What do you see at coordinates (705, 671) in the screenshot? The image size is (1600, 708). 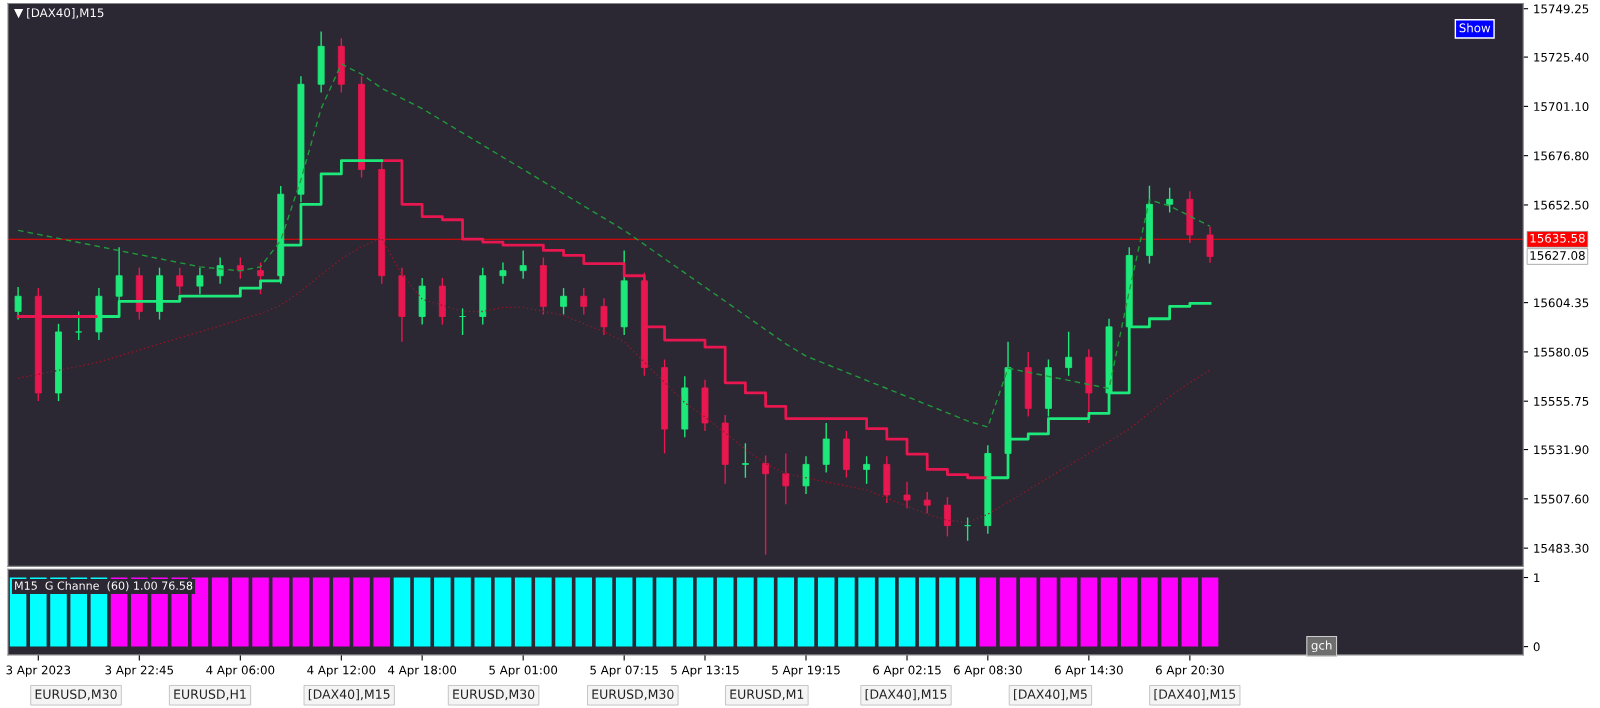 I see `x-tick-label: 5 Apr 13:15` at bounding box center [705, 671].